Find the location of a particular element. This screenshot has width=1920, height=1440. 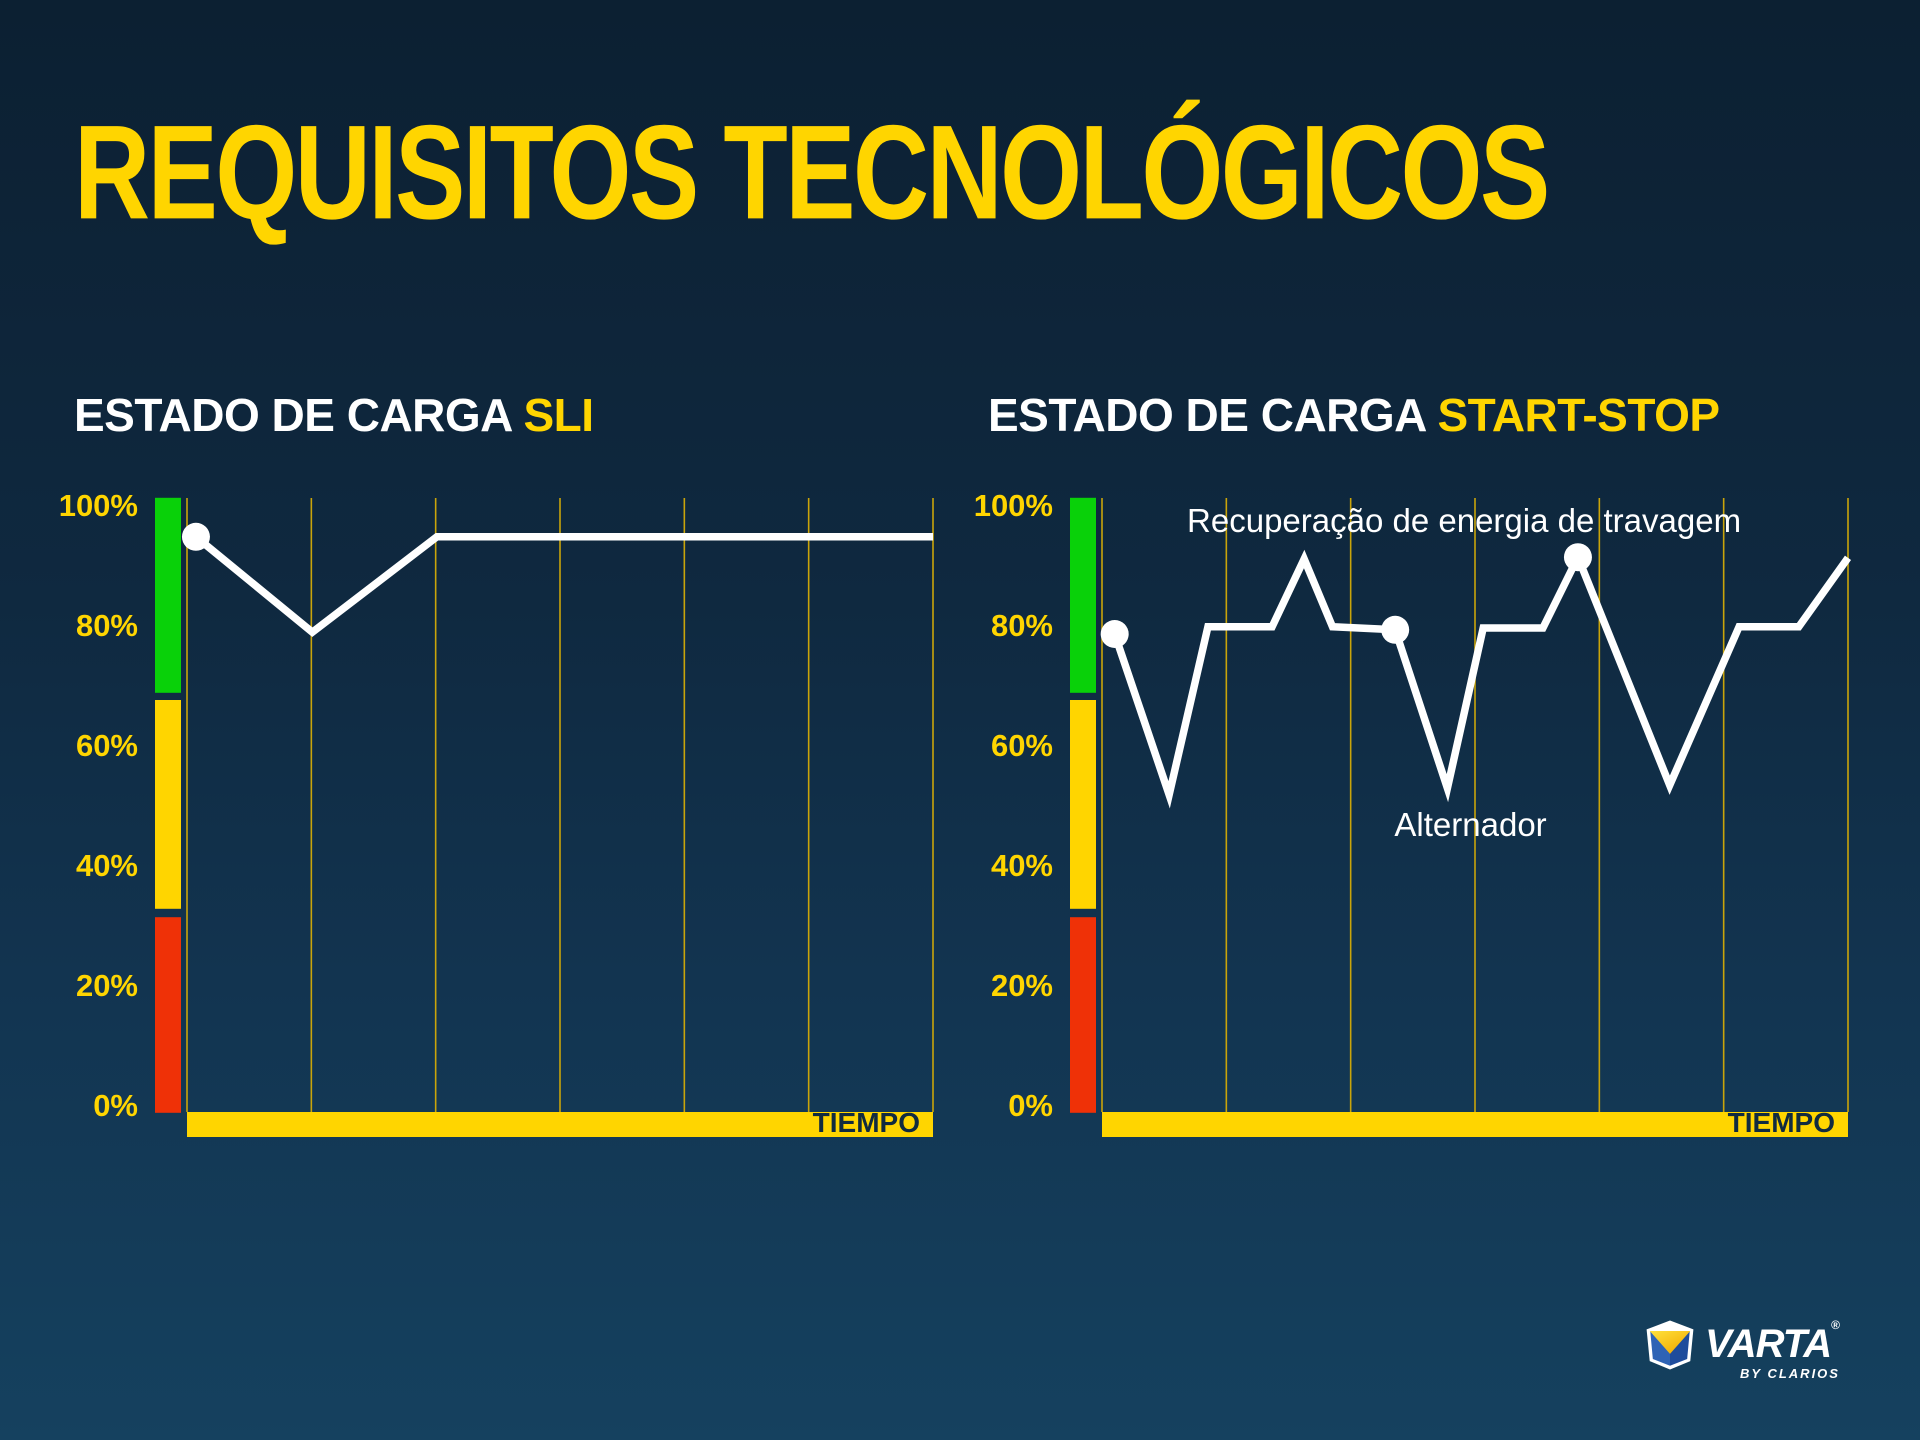

page-title: REQUISITOS TECNOLÓGICOS is located at coordinates (812, 173).